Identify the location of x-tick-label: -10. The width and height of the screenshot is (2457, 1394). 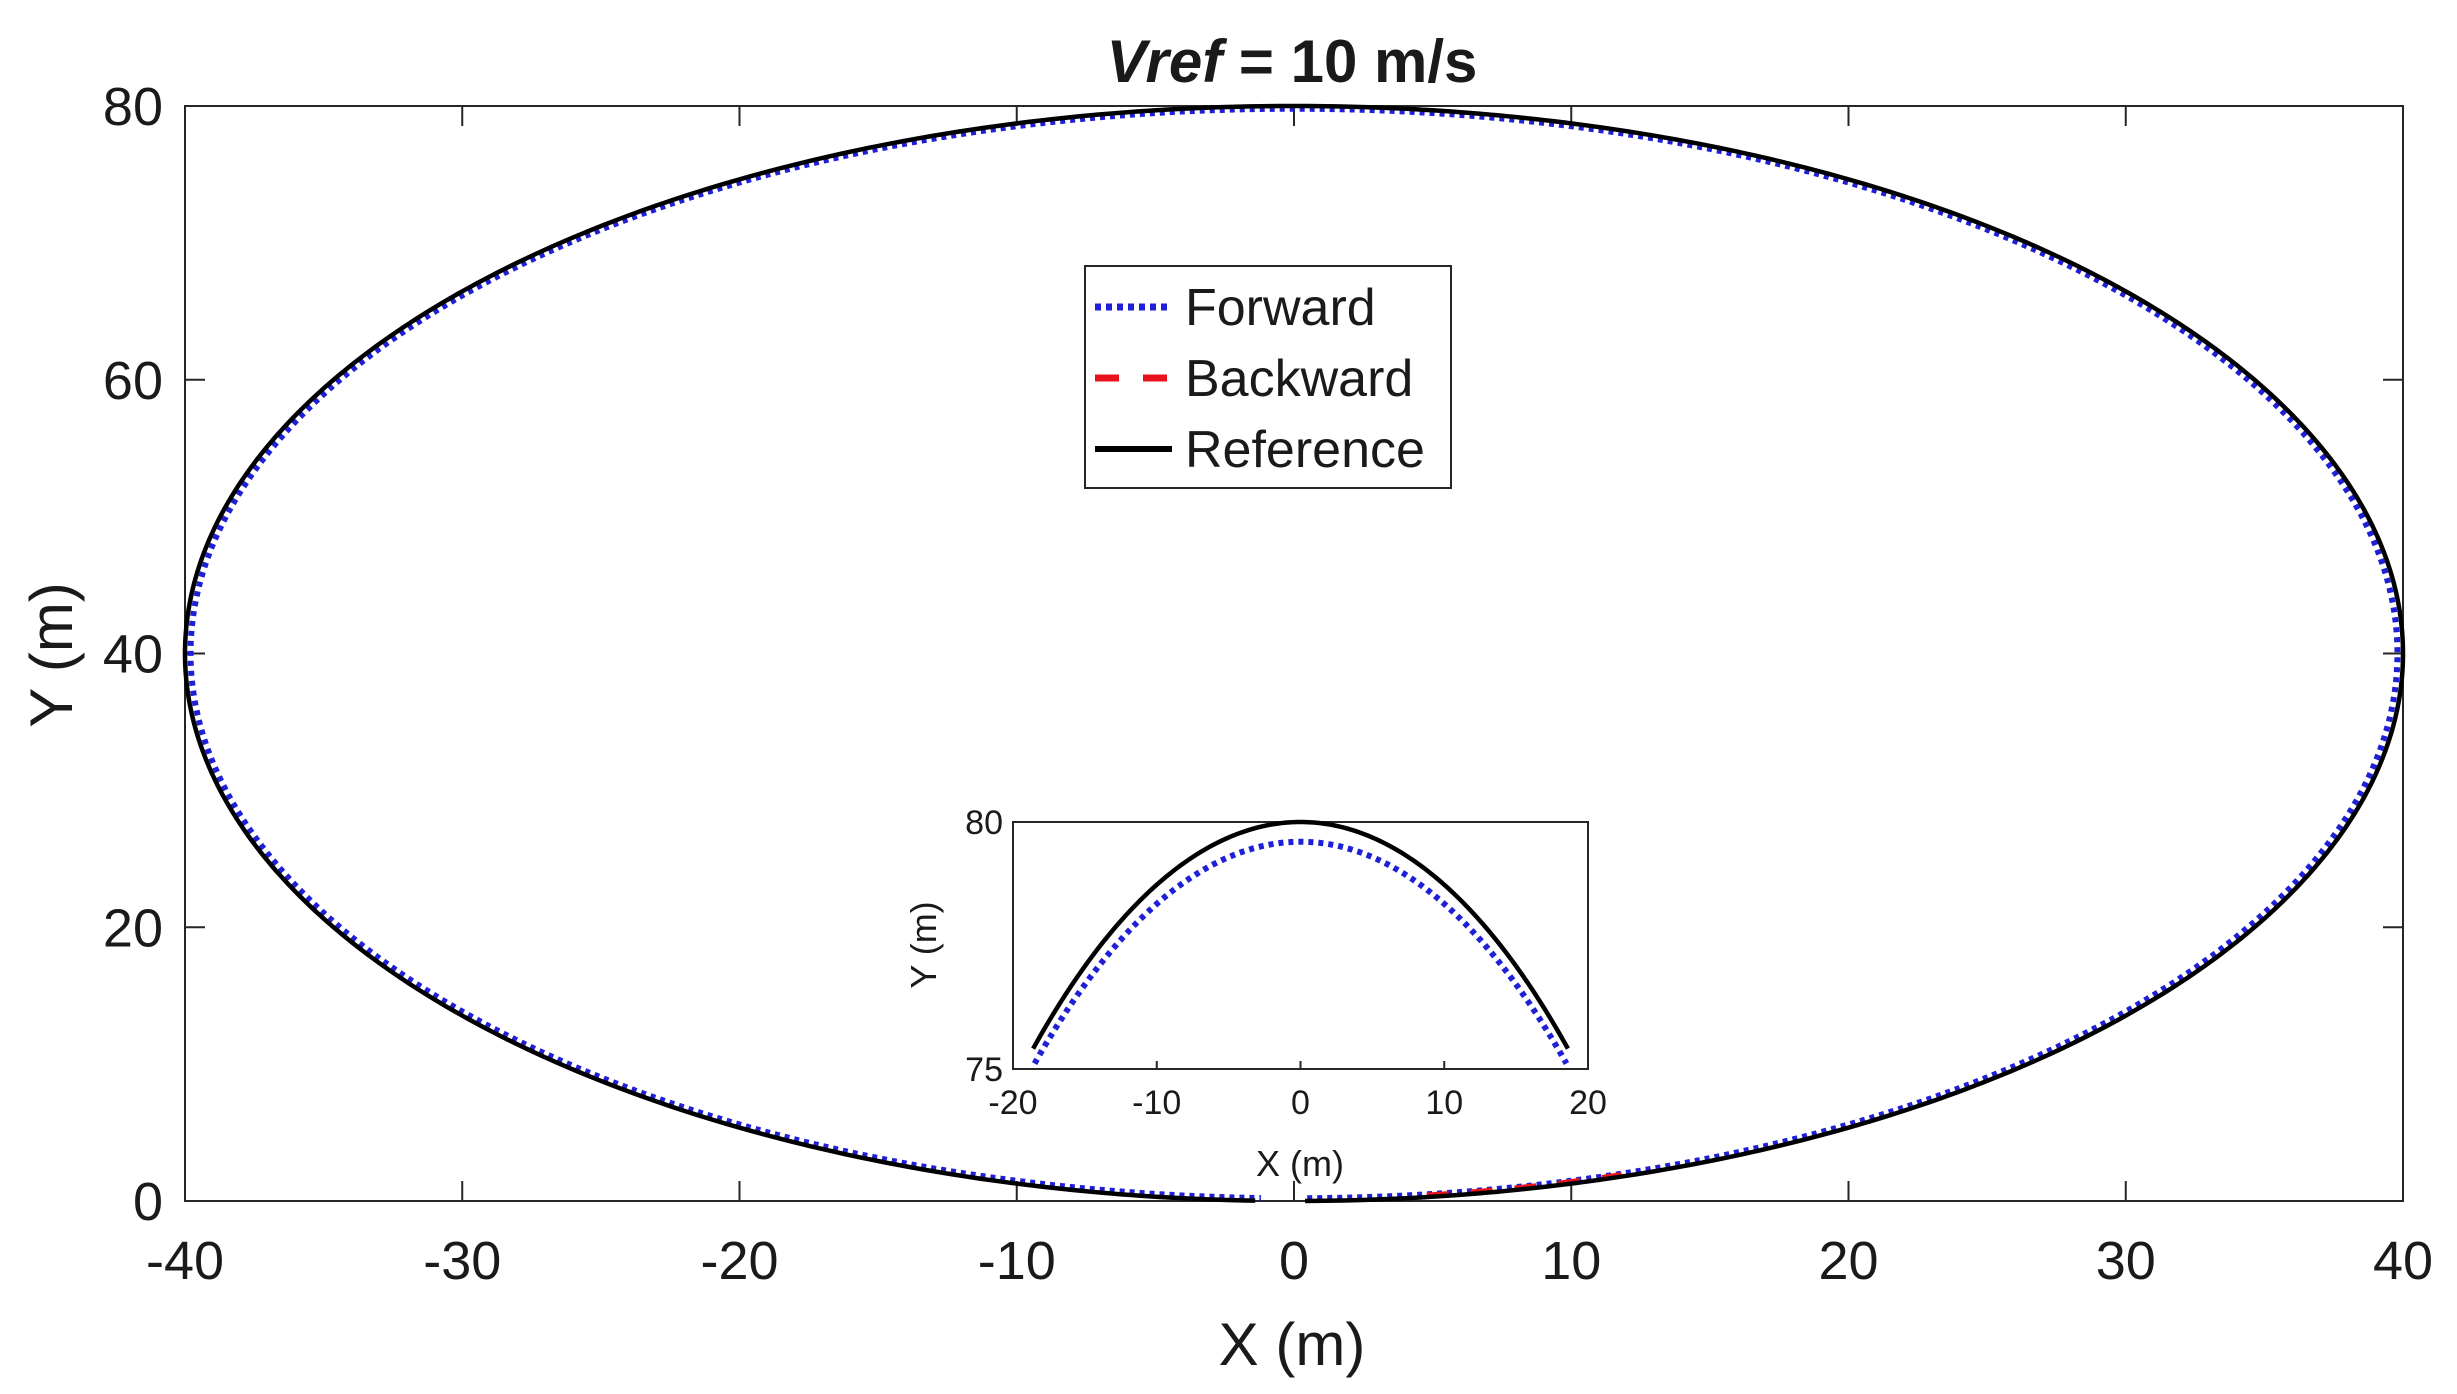
(1017, 1261).